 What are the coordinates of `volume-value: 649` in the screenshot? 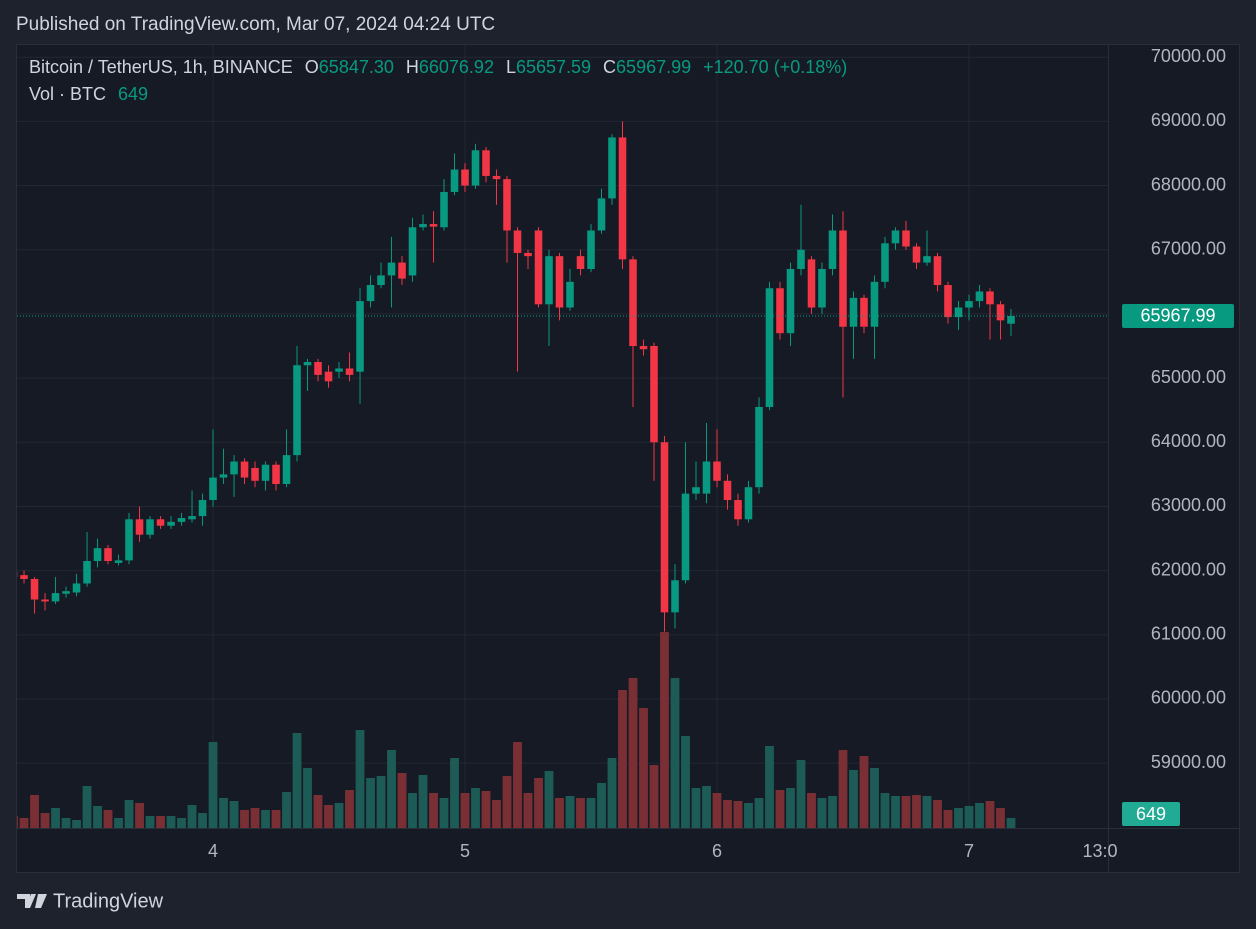 It's located at (133, 94).